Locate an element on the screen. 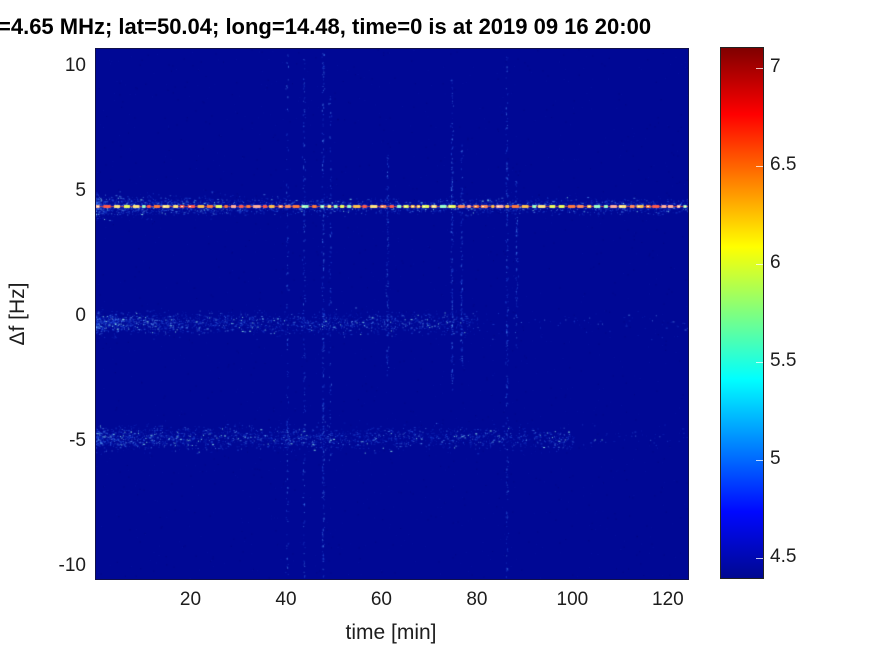  y-tick-label: -10 is located at coordinates (72, 565).